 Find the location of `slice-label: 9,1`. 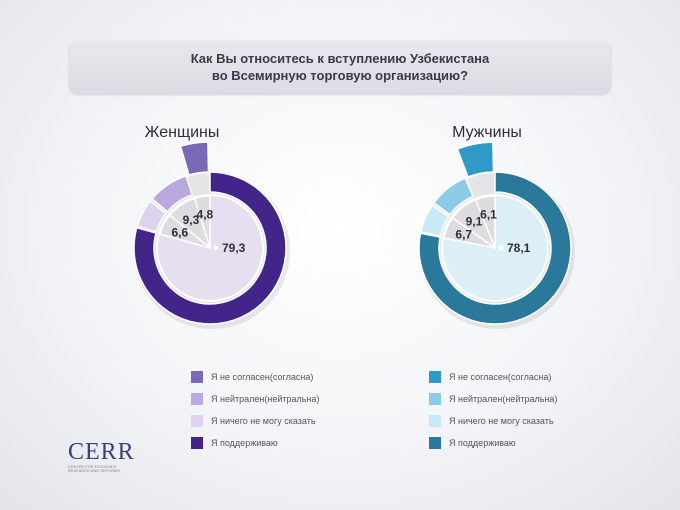

slice-label: 9,1 is located at coordinates (474, 221).